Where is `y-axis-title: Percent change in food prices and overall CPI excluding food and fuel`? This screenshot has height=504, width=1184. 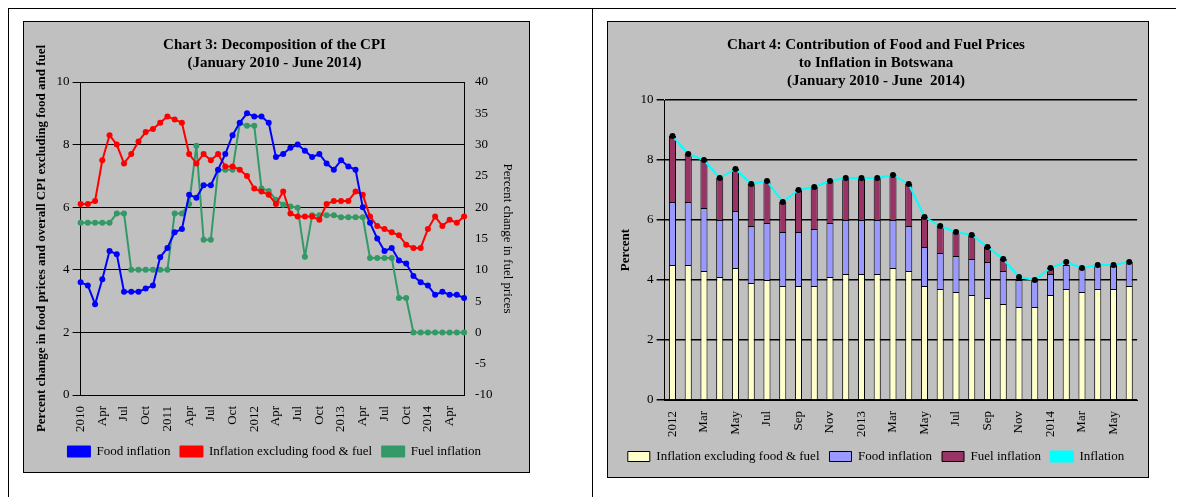 y-axis-title: Percent change in food prices and overall CPI excluding food and fuel is located at coordinates (41, 238).